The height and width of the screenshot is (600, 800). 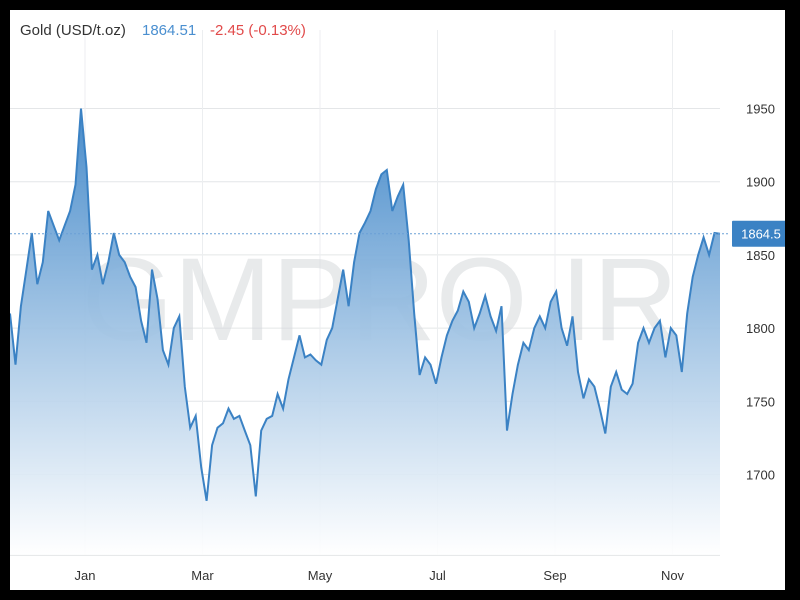 I want to click on x-axis: Jan Mar May Jul Sep Nov, so click(x=380, y=575).